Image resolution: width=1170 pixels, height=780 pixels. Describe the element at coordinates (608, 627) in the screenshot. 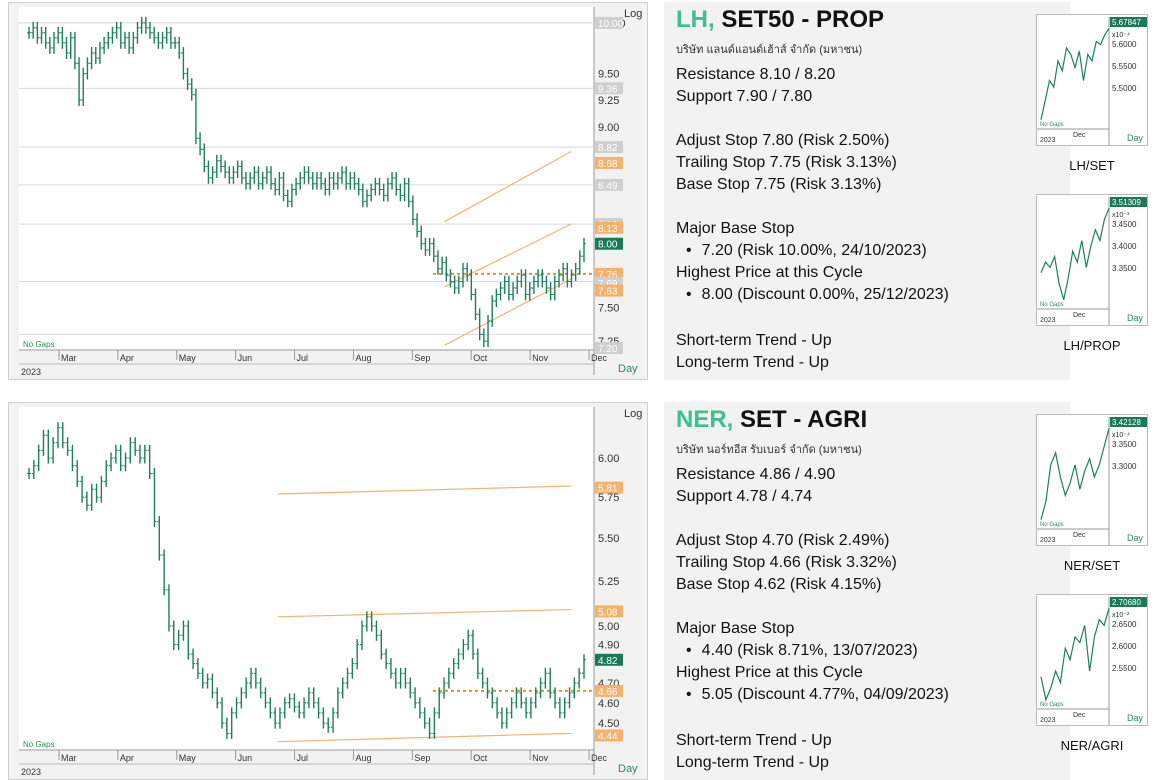

I see `y-tick-label: 5.00` at that location.